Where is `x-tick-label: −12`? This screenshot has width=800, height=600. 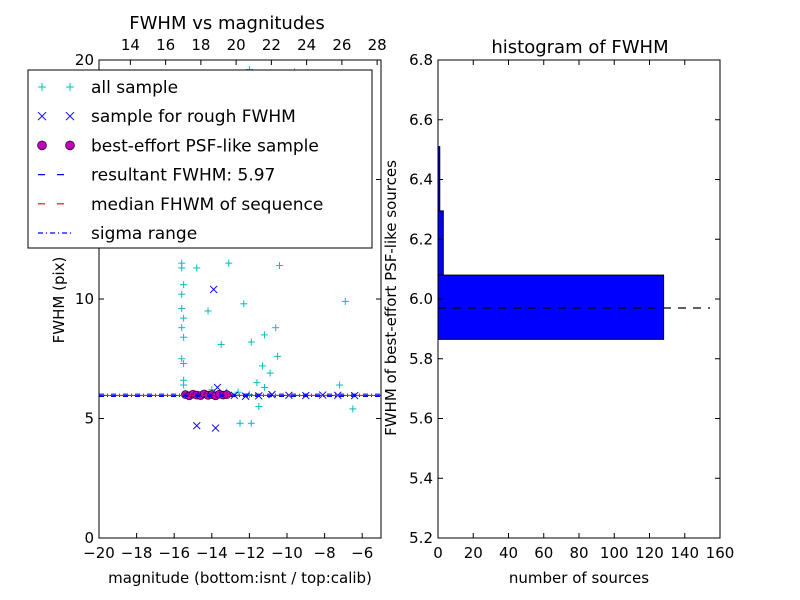
x-tick-label: −12 is located at coordinates (250, 553).